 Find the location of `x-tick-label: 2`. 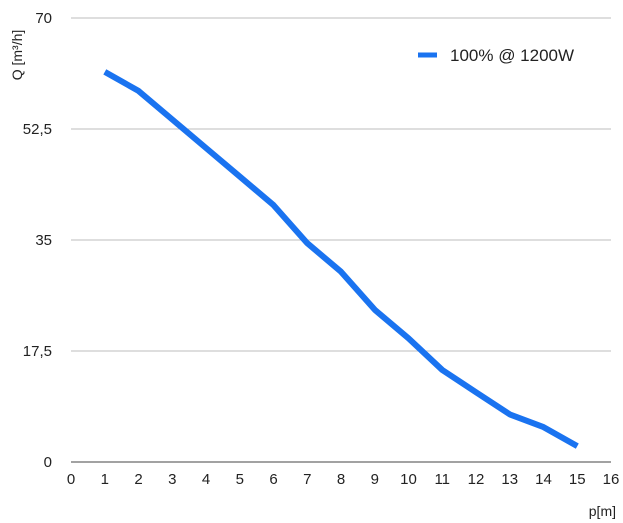

x-tick-label: 2 is located at coordinates (138, 479).